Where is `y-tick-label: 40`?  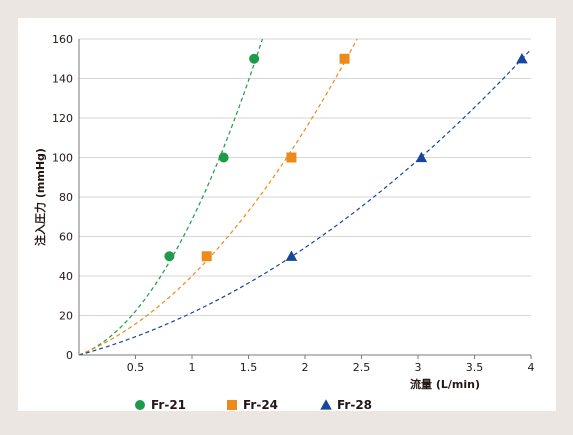
y-tick-label: 40 is located at coordinates (66, 276).